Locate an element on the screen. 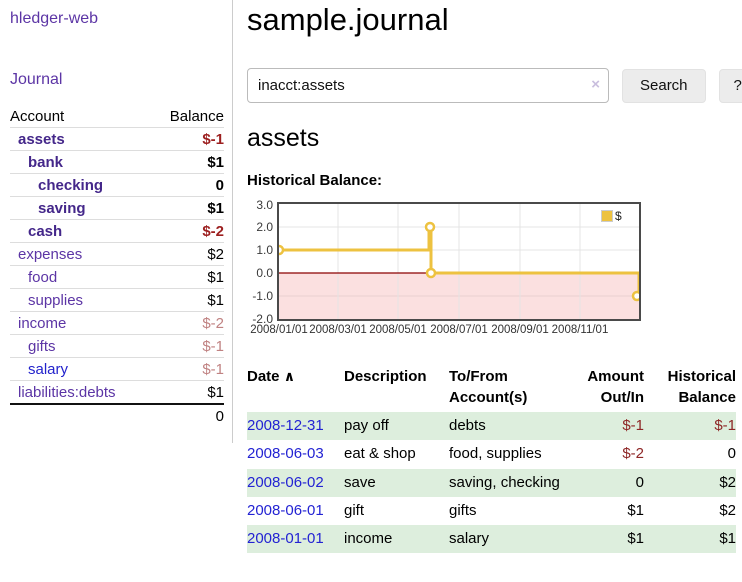 The height and width of the screenshot is (582, 742). x-tick: 2008/01/01 is located at coordinates (279, 330).